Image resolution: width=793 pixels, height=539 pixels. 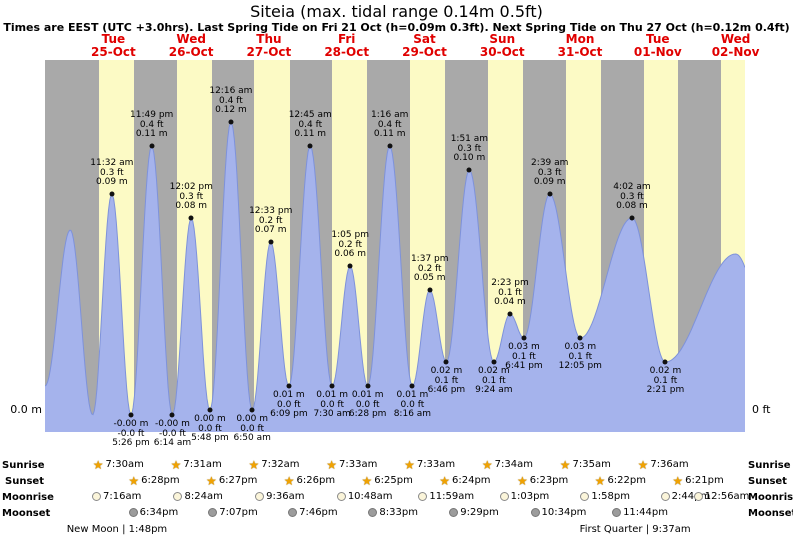 What do you see at coordinates (510, 302) in the screenshot?
I see `annotation-line: 0.04 m` at bounding box center [510, 302].